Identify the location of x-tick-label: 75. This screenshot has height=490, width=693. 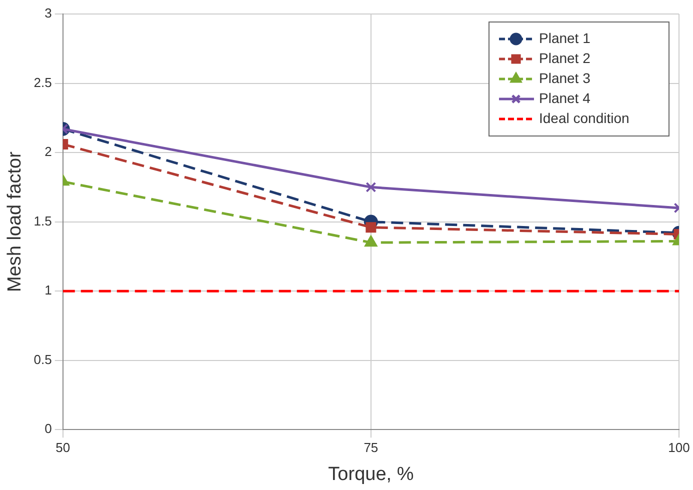
(371, 447).